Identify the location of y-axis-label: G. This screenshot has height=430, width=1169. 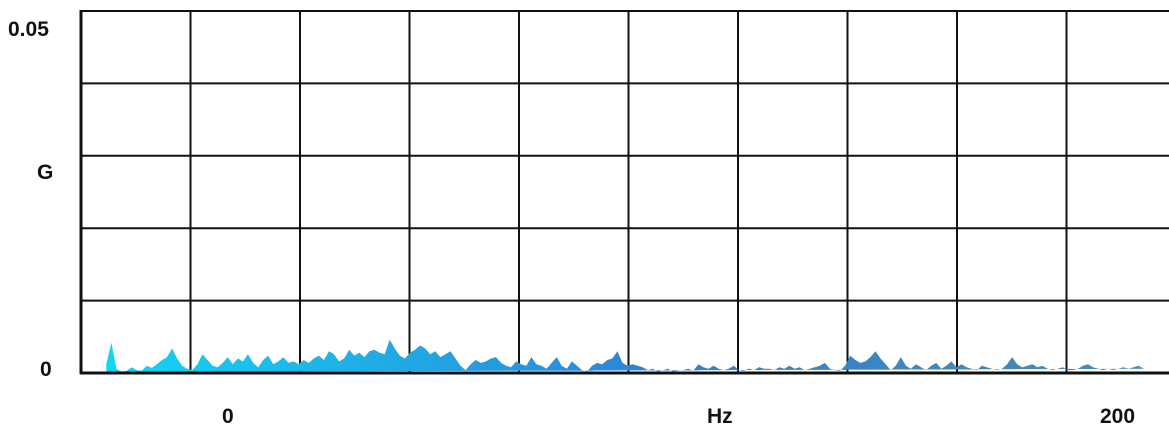
(45, 172).